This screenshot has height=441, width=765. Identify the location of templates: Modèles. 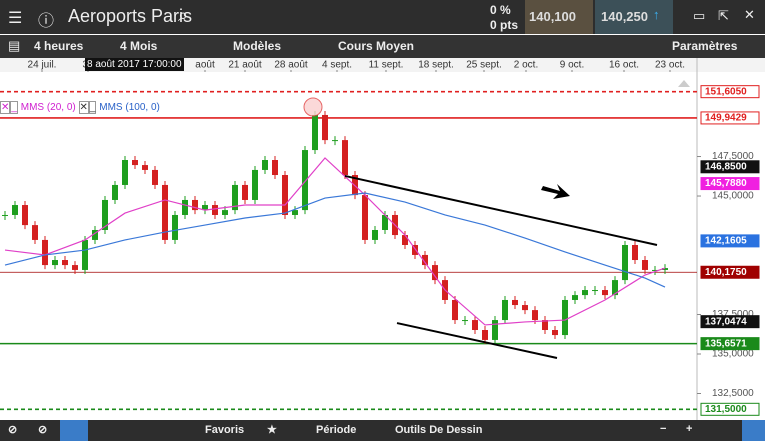
(257, 46).